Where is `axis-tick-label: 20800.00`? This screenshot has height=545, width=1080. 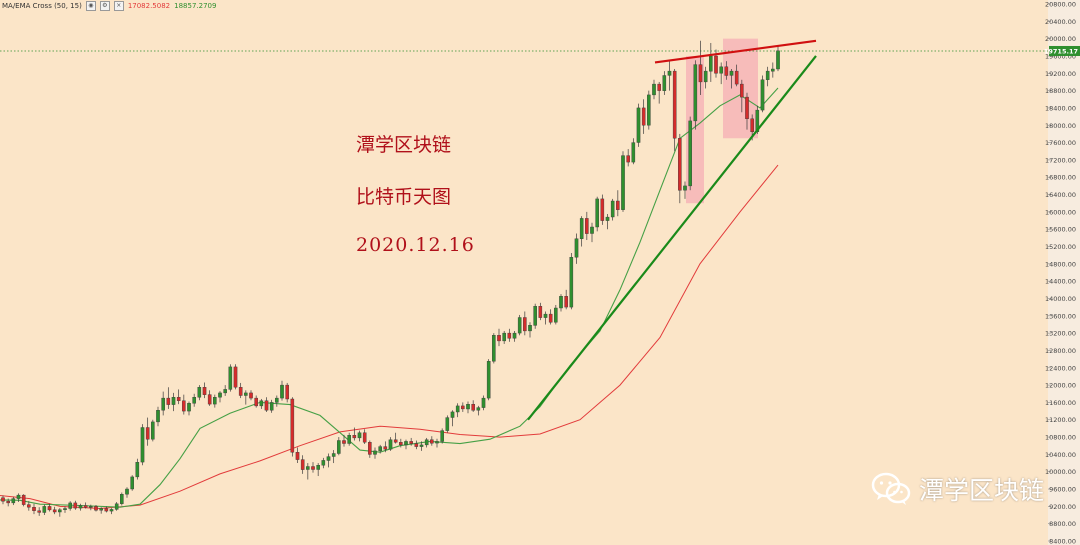
axis-tick-label: 20800.00 is located at coordinates (1060, 5).